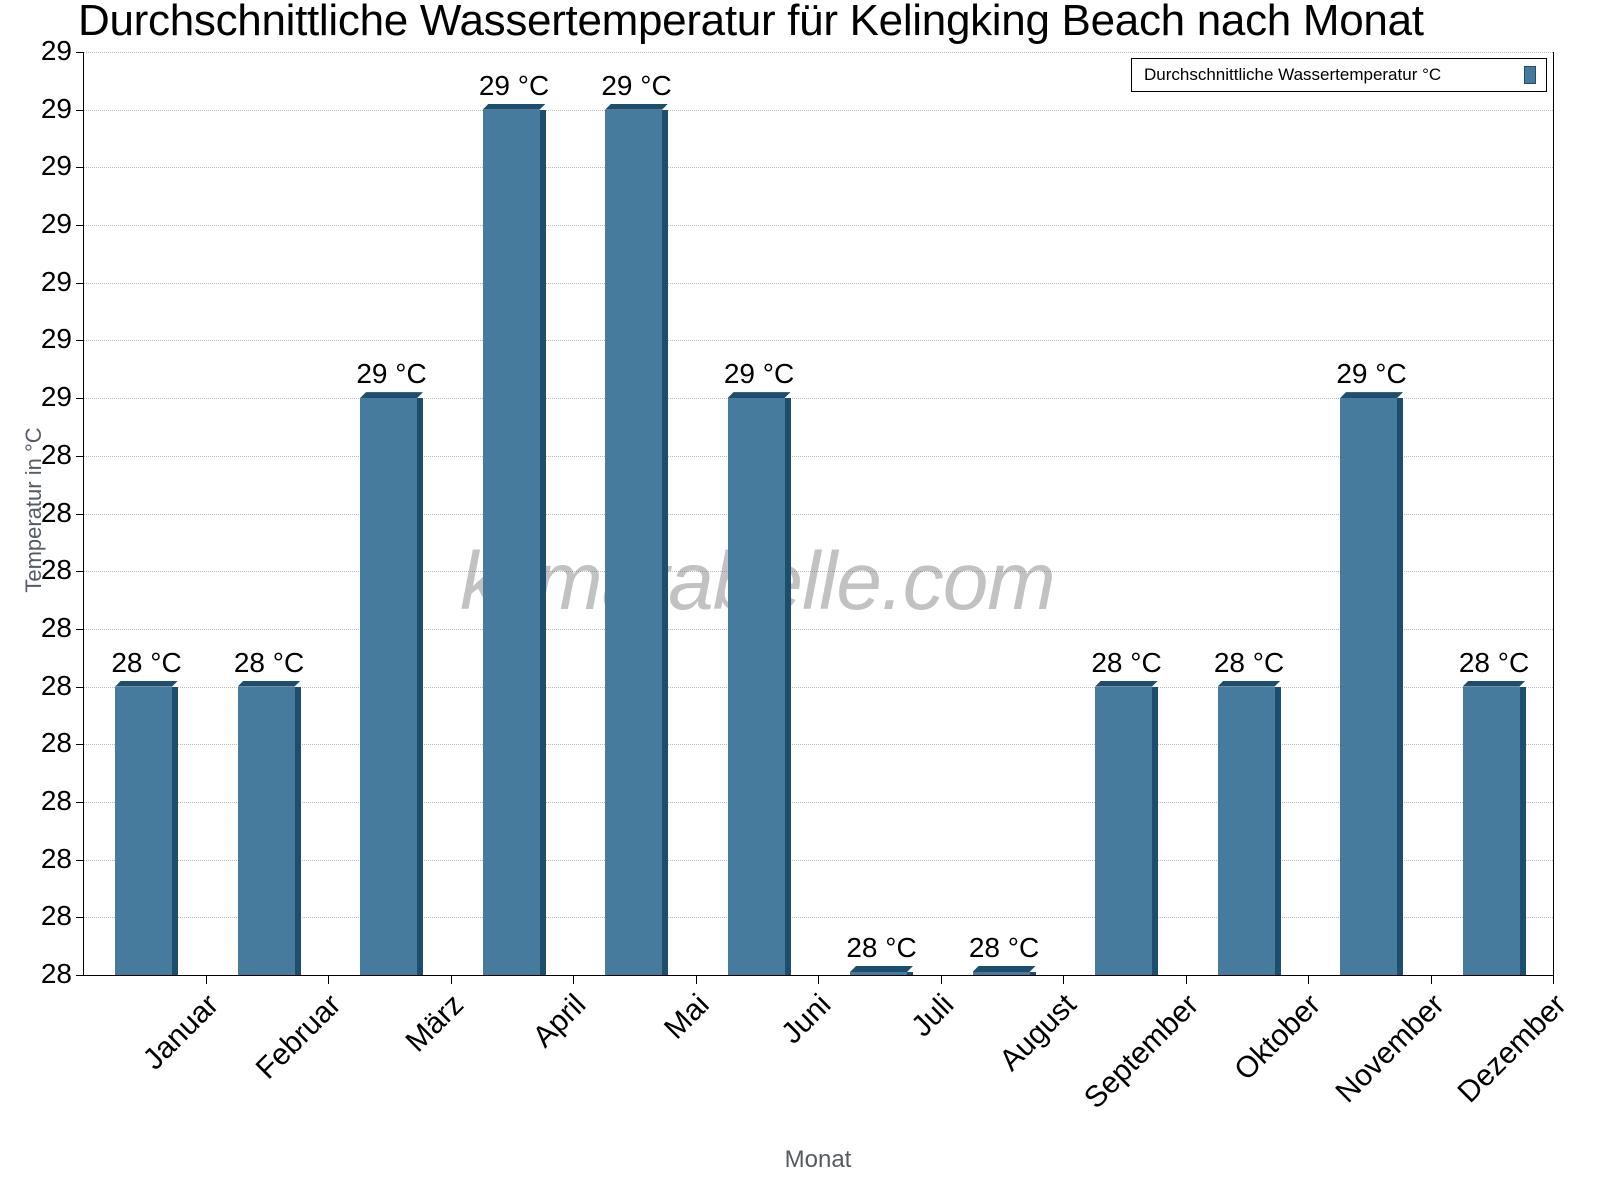  What do you see at coordinates (514, 542) in the screenshot?
I see `bar-april` at bounding box center [514, 542].